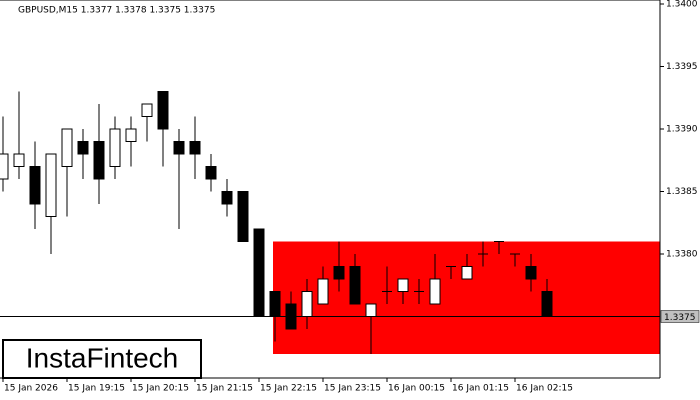 The width and height of the screenshot is (700, 400). What do you see at coordinates (480, 389) in the screenshot?
I see `x-tick-label: 16 Jan 01:15` at bounding box center [480, 389].